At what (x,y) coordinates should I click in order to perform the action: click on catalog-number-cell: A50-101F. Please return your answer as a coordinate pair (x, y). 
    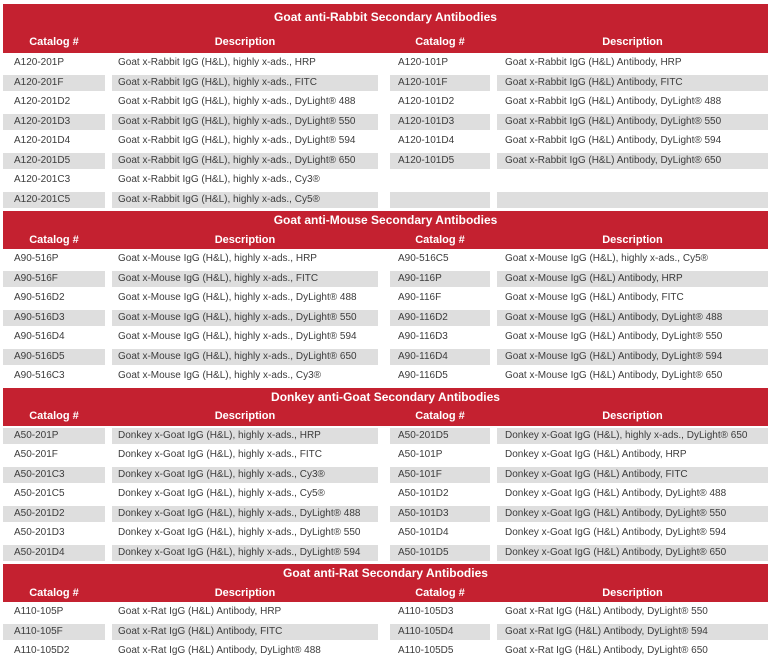
    Looking at the image, I should click on (440, 474).